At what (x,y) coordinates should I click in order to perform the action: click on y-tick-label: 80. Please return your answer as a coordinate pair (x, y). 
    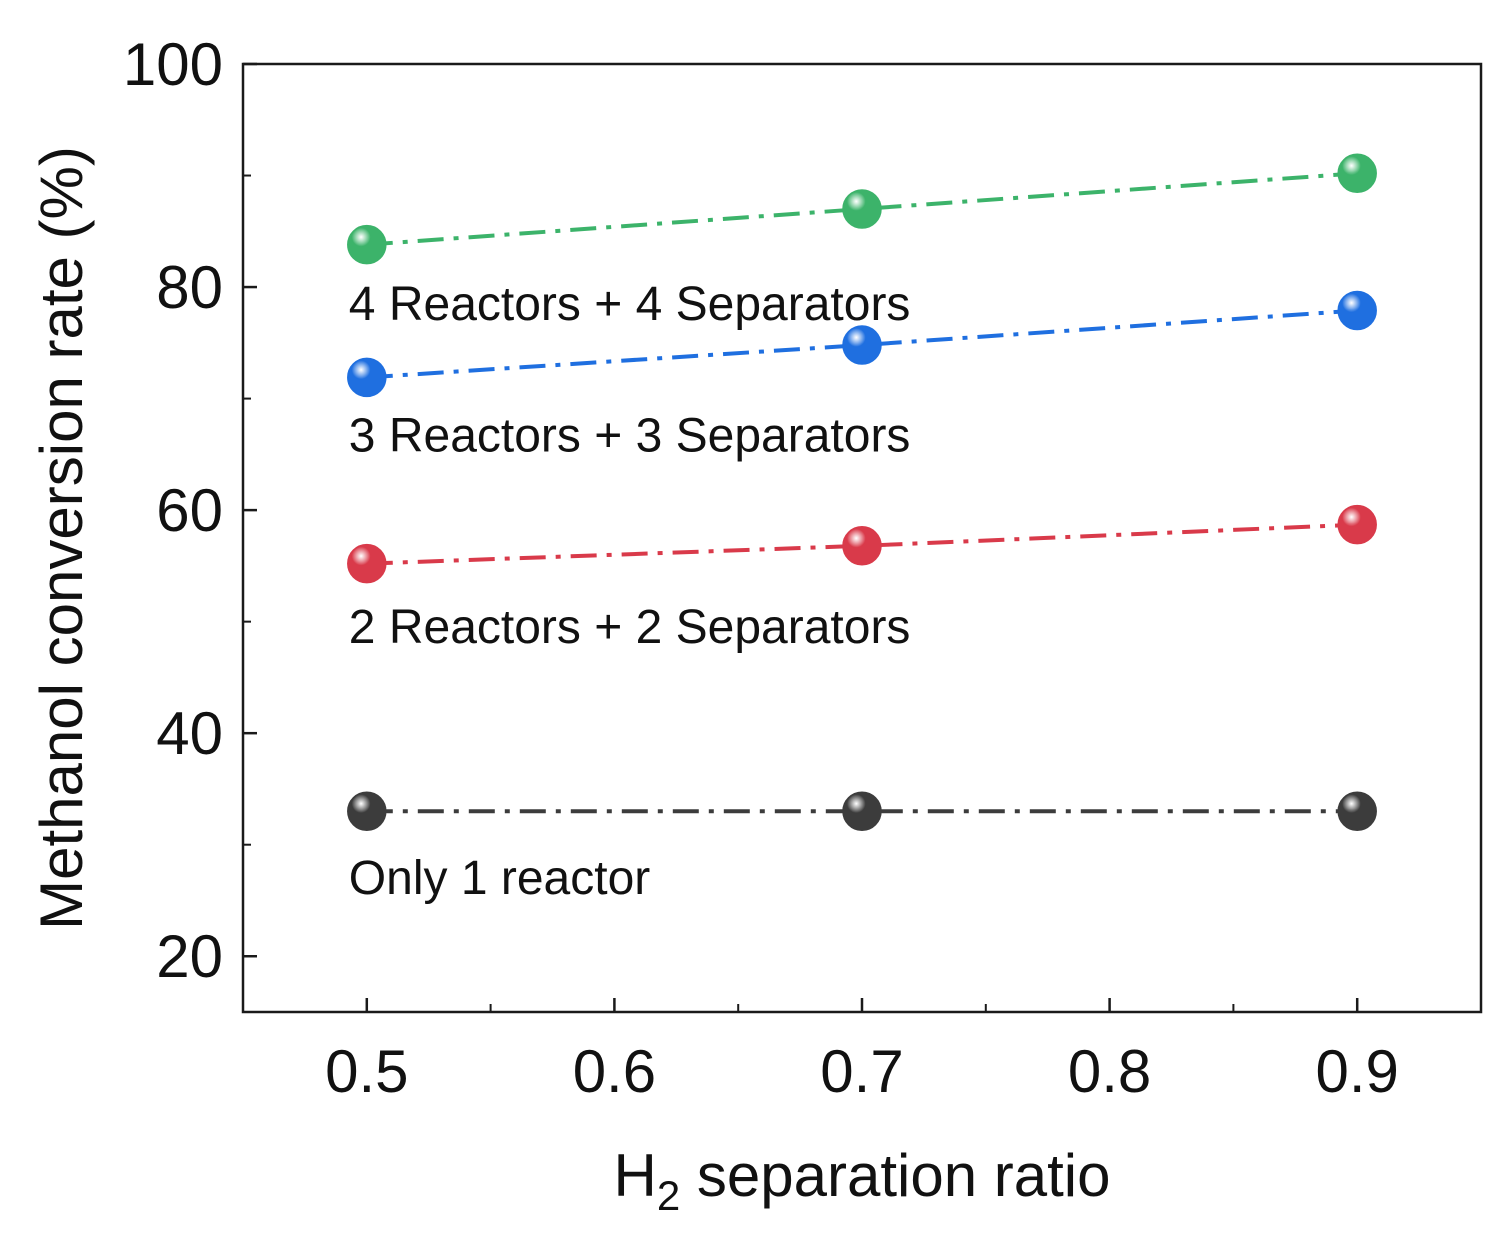
    Looking at the image, I should click on (189, 287).